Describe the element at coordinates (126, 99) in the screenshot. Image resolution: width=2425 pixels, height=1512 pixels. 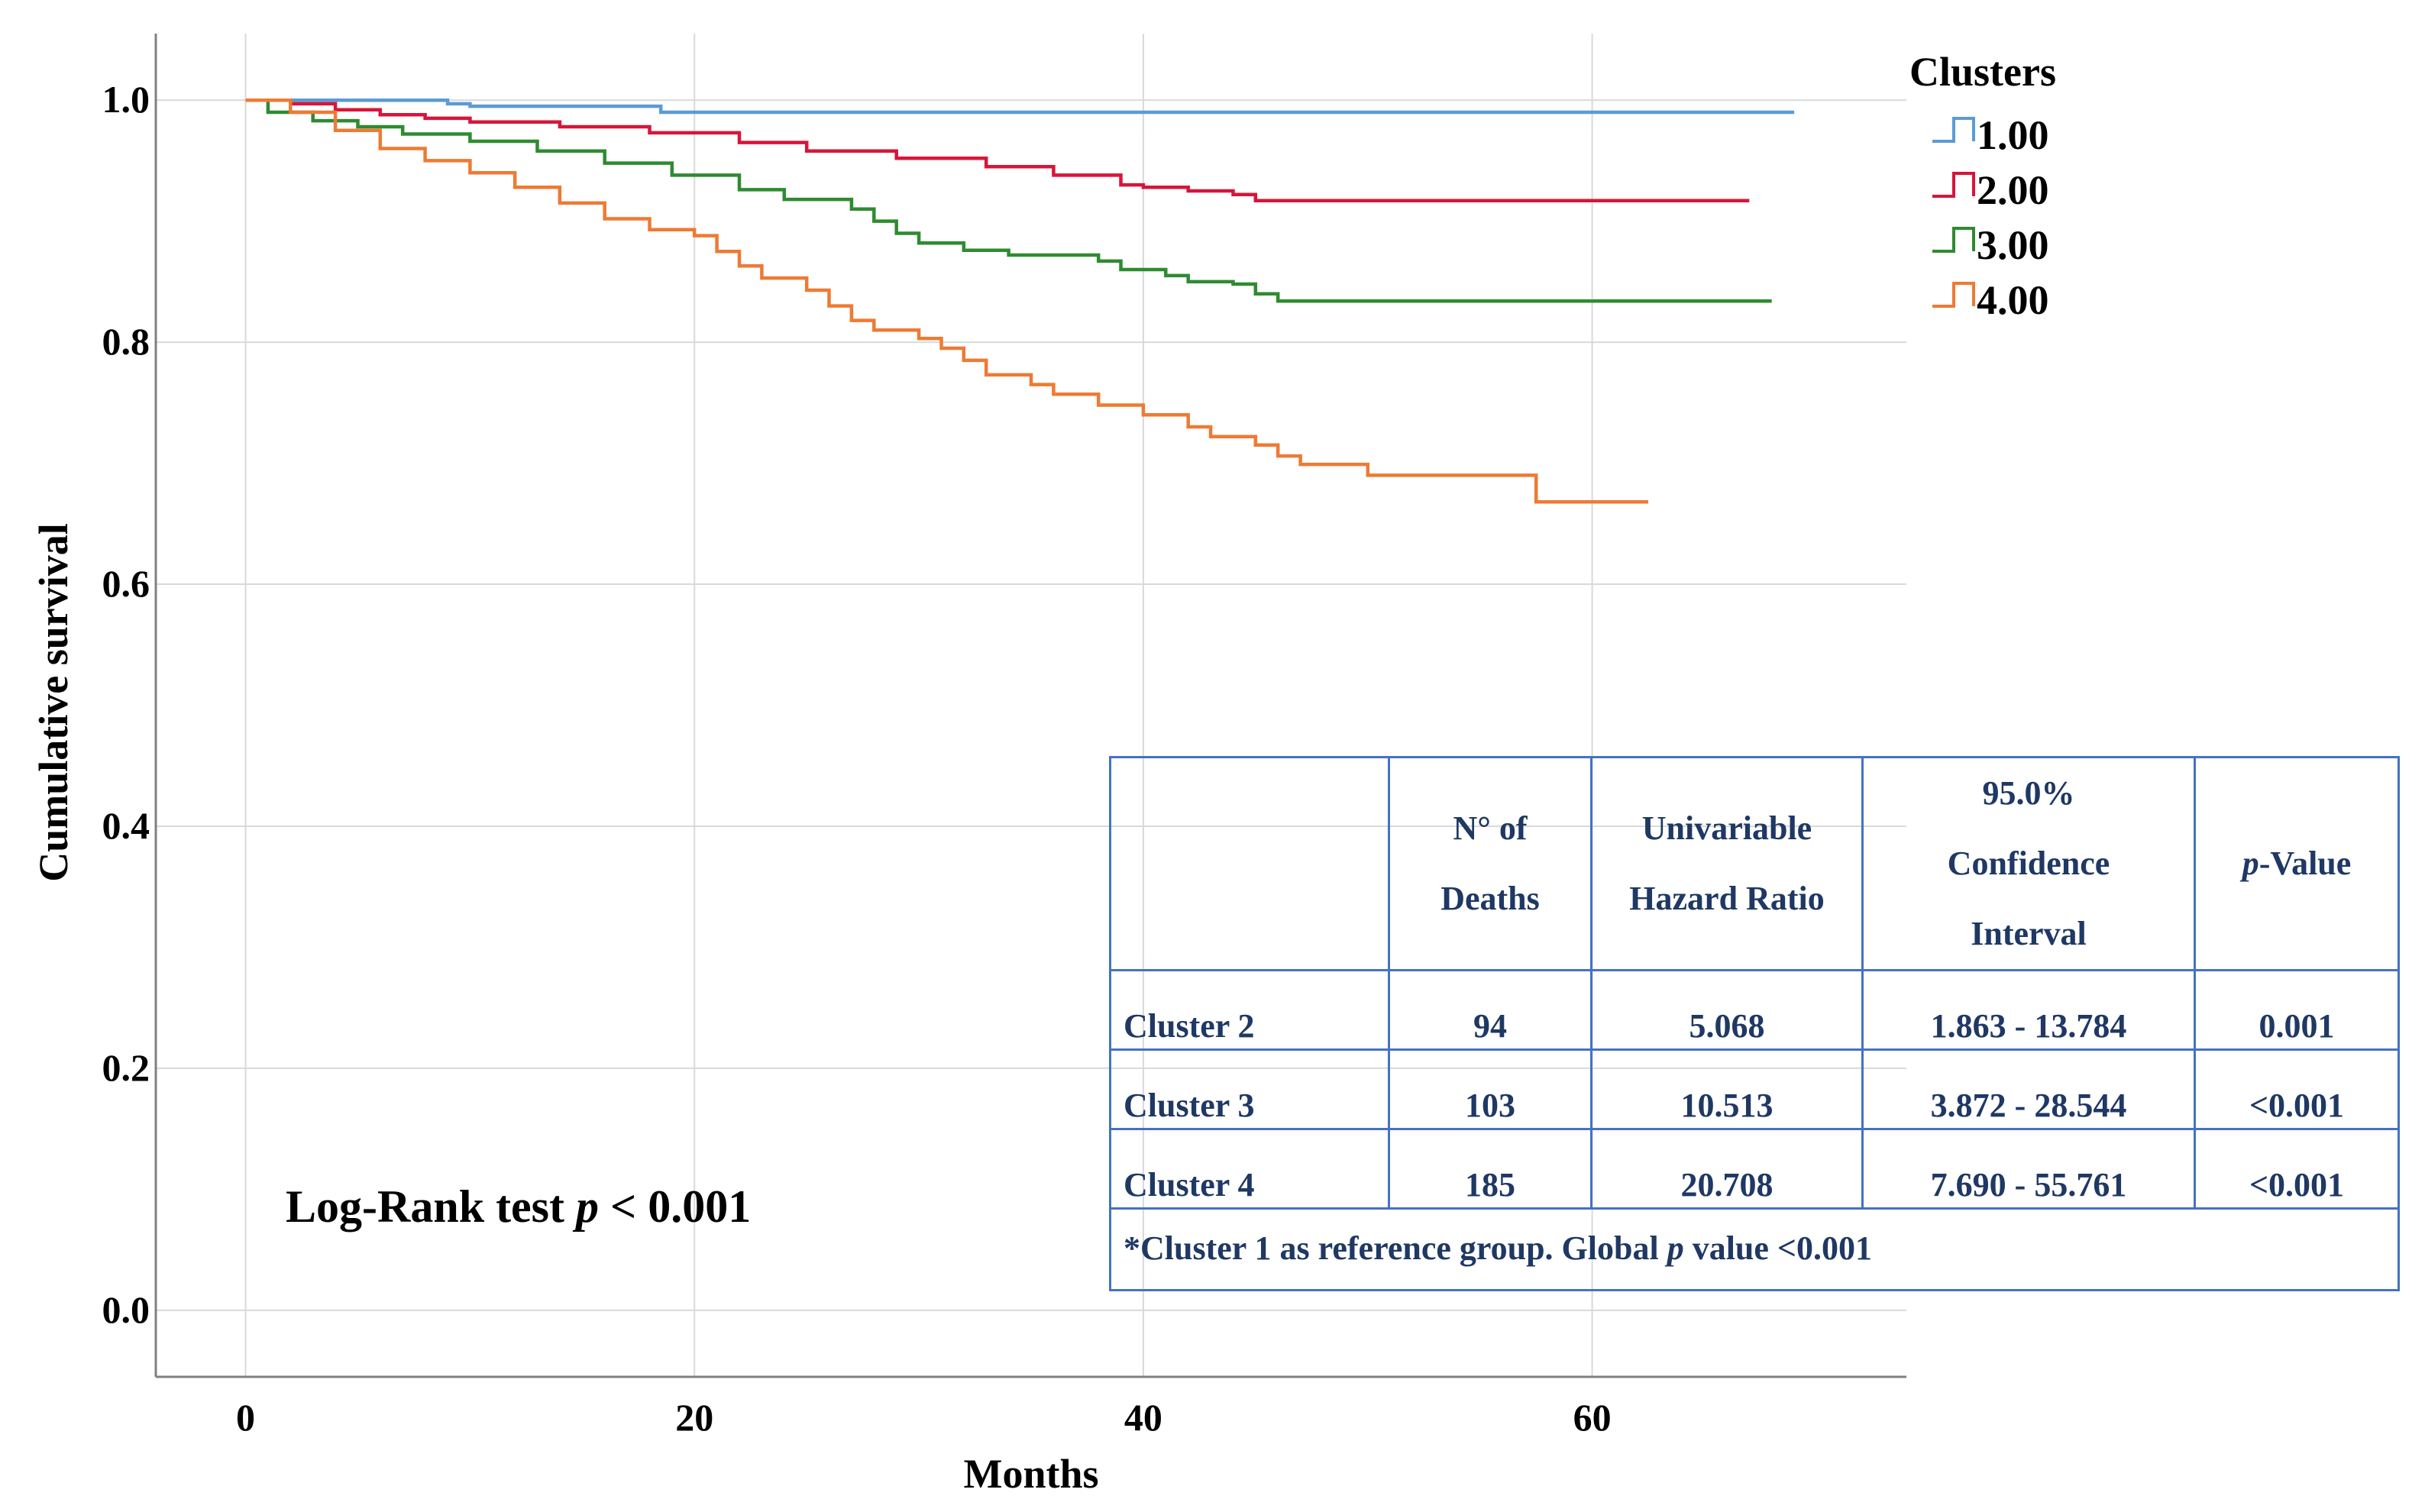
I see `y-tick-label: 1.0` at that location.